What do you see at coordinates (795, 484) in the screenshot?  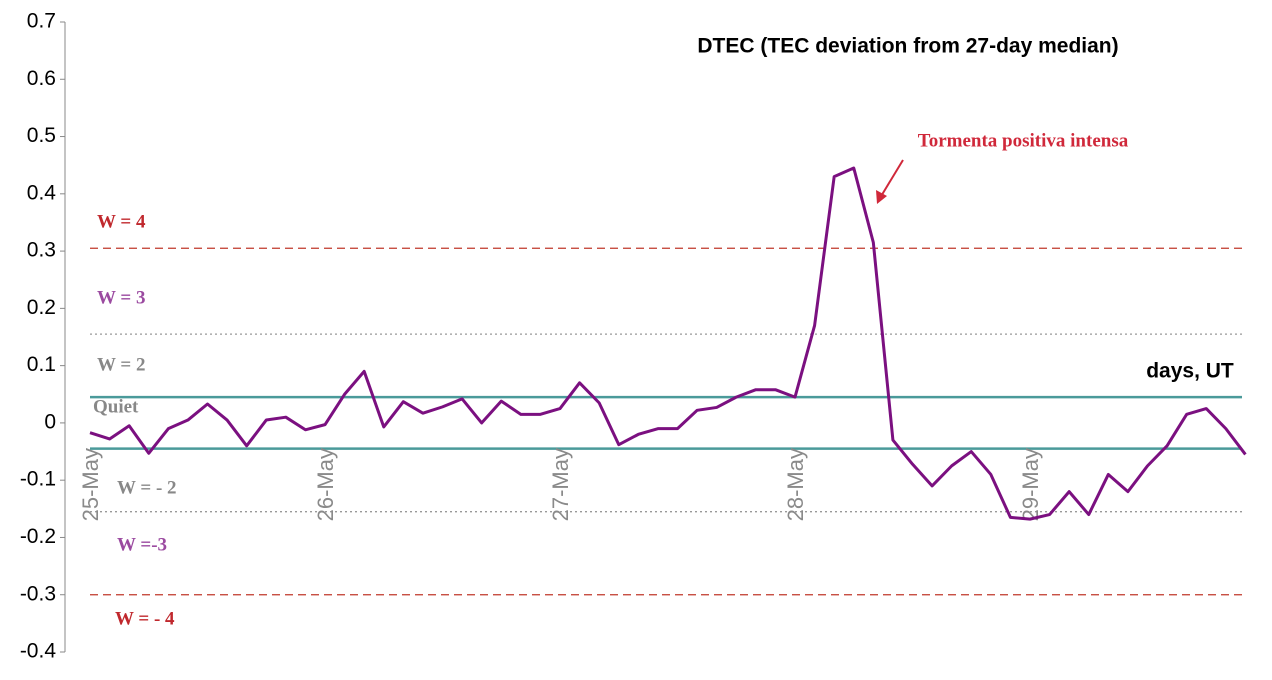 I see `x-tick-label: 28-May` at bounding box center [795, 484].